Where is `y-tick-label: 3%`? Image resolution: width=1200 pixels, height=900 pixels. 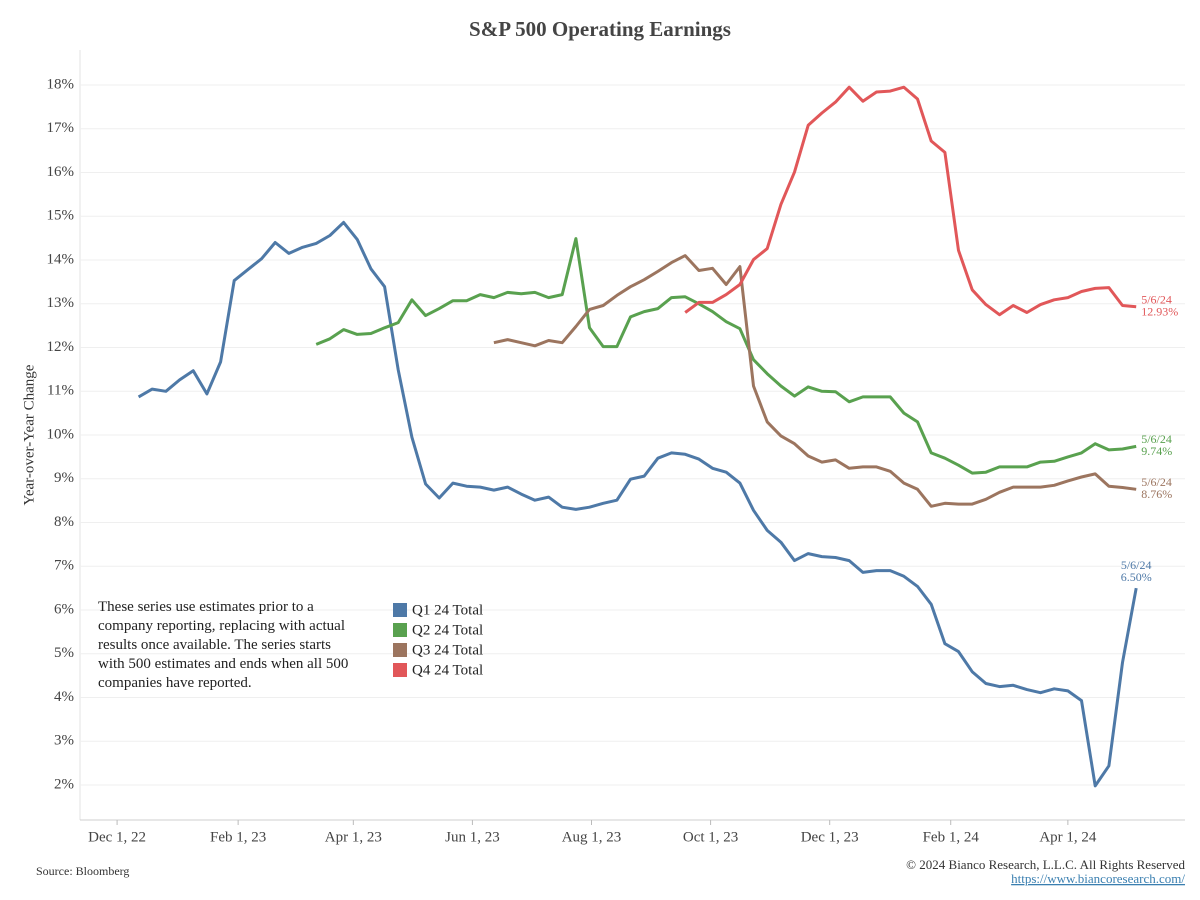
y-tick-label: 3% is located at coordinates (64, 741).